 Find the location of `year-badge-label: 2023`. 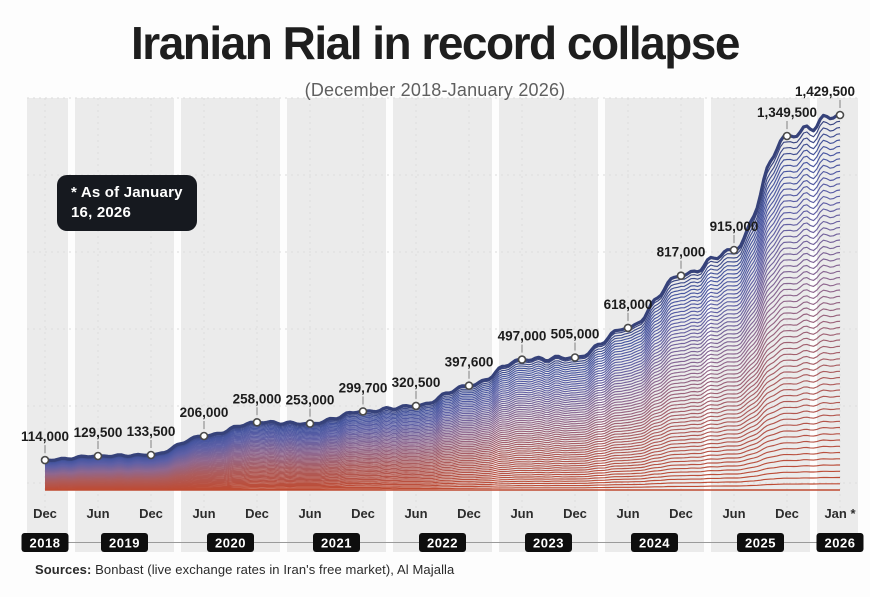

year-badge-label: 2023 is located at coordinates (548, 543).